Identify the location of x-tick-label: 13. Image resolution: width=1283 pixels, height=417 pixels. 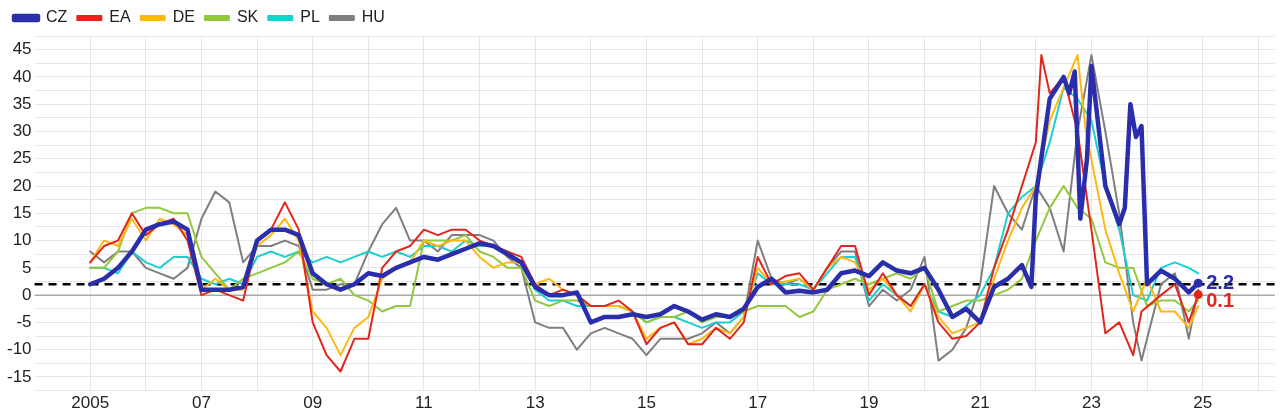
(535, 403).